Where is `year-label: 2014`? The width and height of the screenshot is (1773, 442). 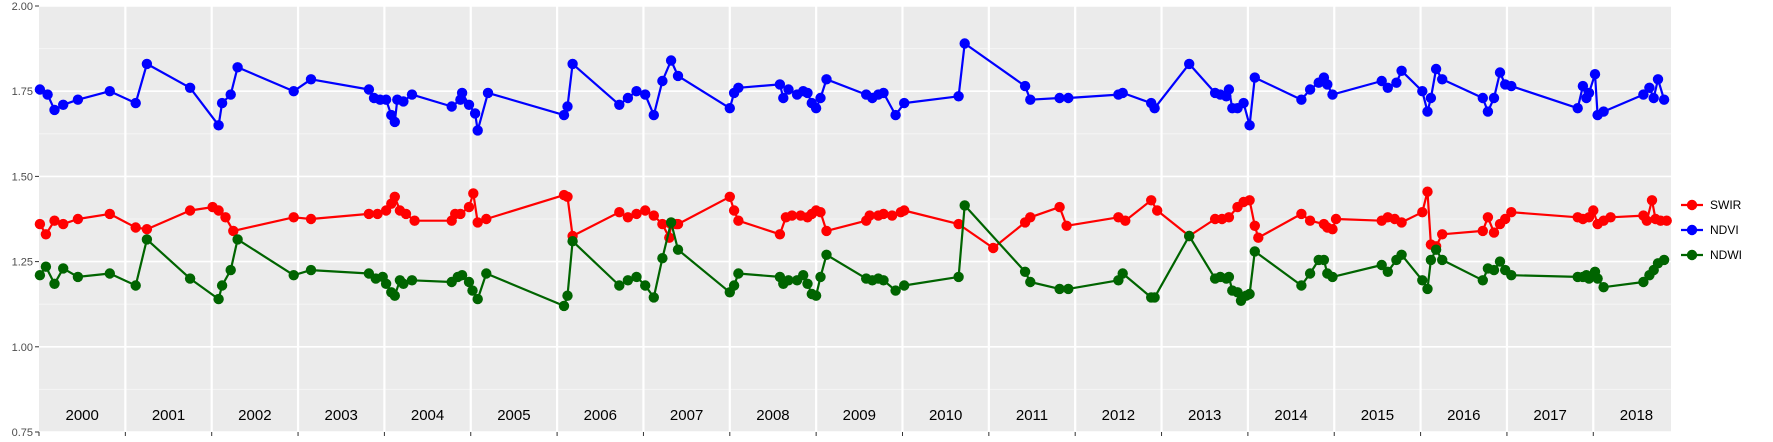
year-label: 2014 is located at coordinates (1290, 415).